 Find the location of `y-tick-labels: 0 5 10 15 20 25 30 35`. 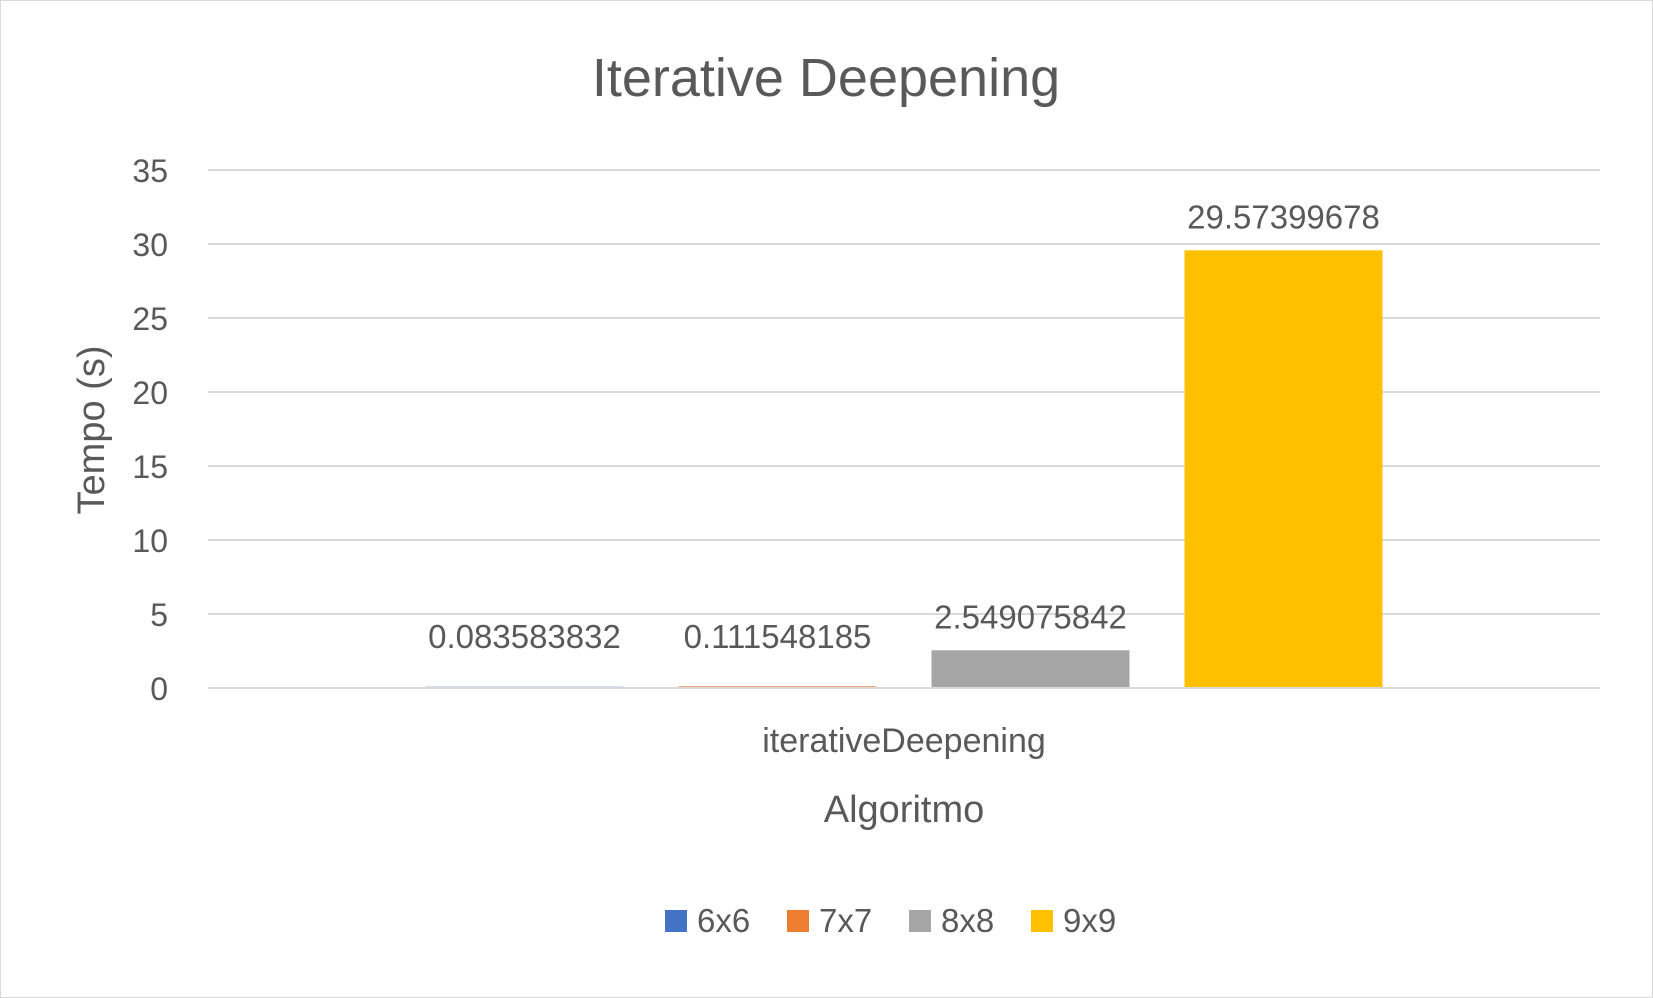

y-tick-labels: 0 5 10 15 20 25 30 35 is located at coordinates (150, 430).